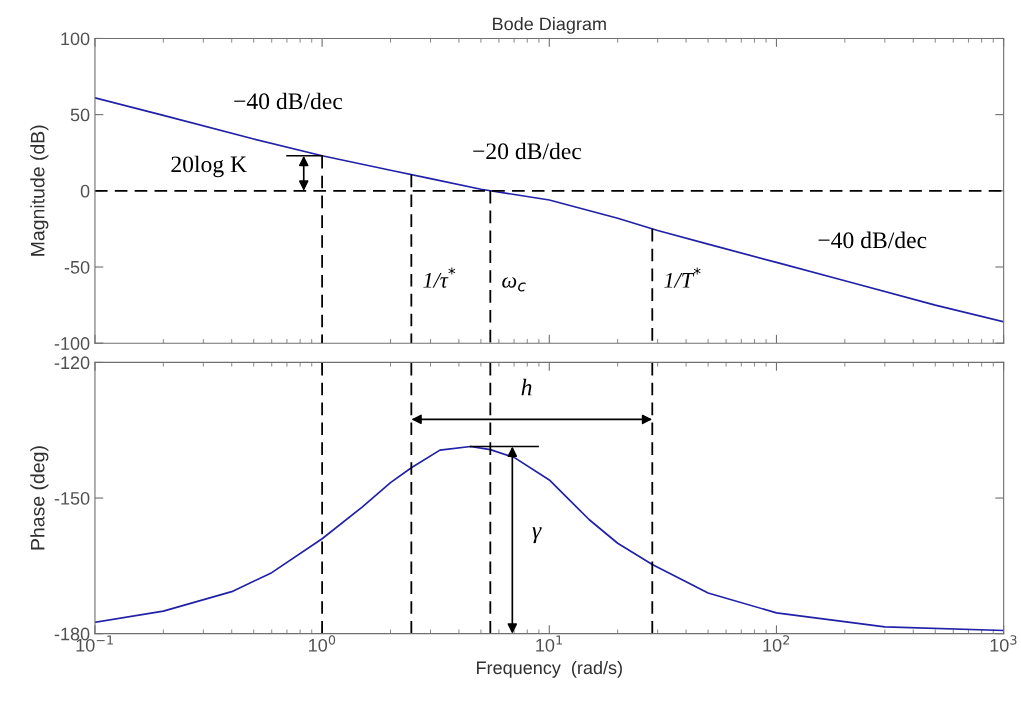 The height and width of the screenshot is (712, 1021). What do you see at coordinates (39, 498) in the screenshot?
I see `y-axis-title: Phase (deg)` at bounding box center [39, 498].